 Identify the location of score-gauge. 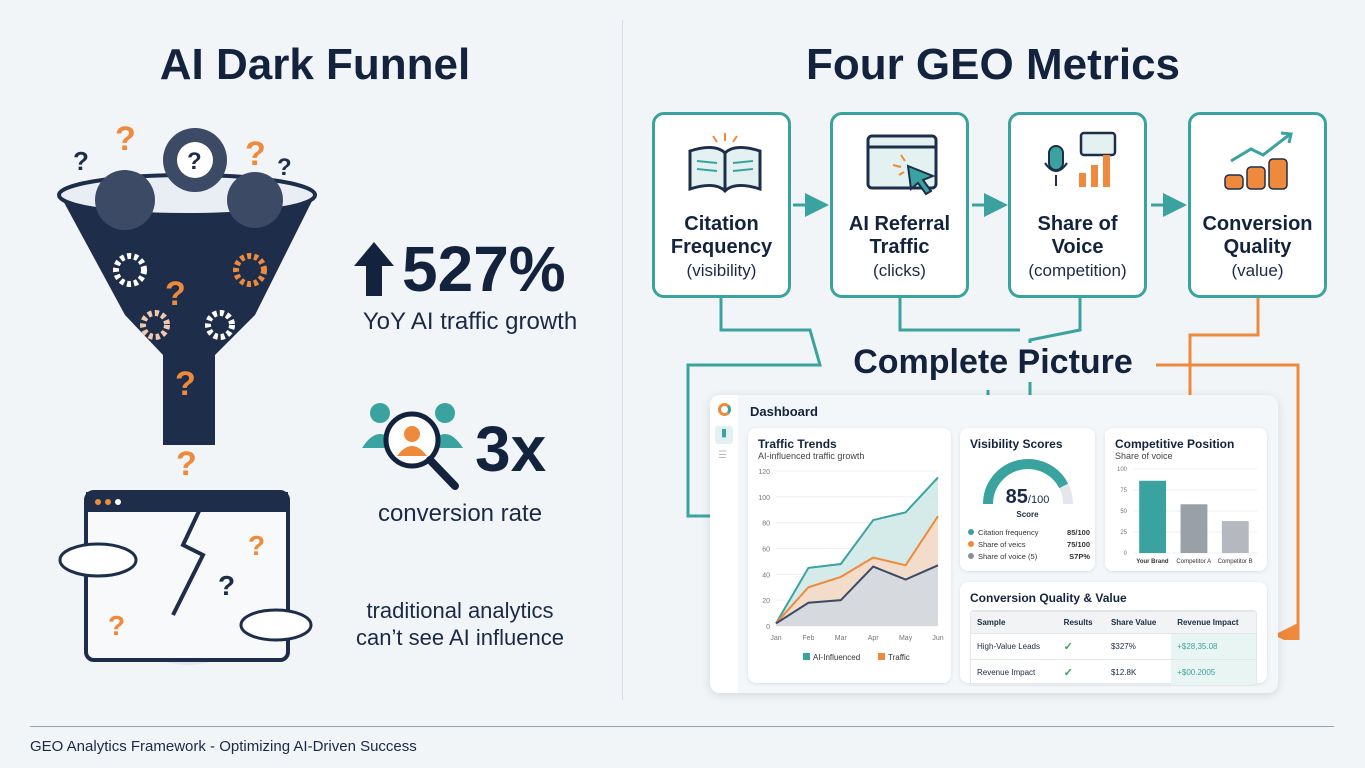
(1028, 482).